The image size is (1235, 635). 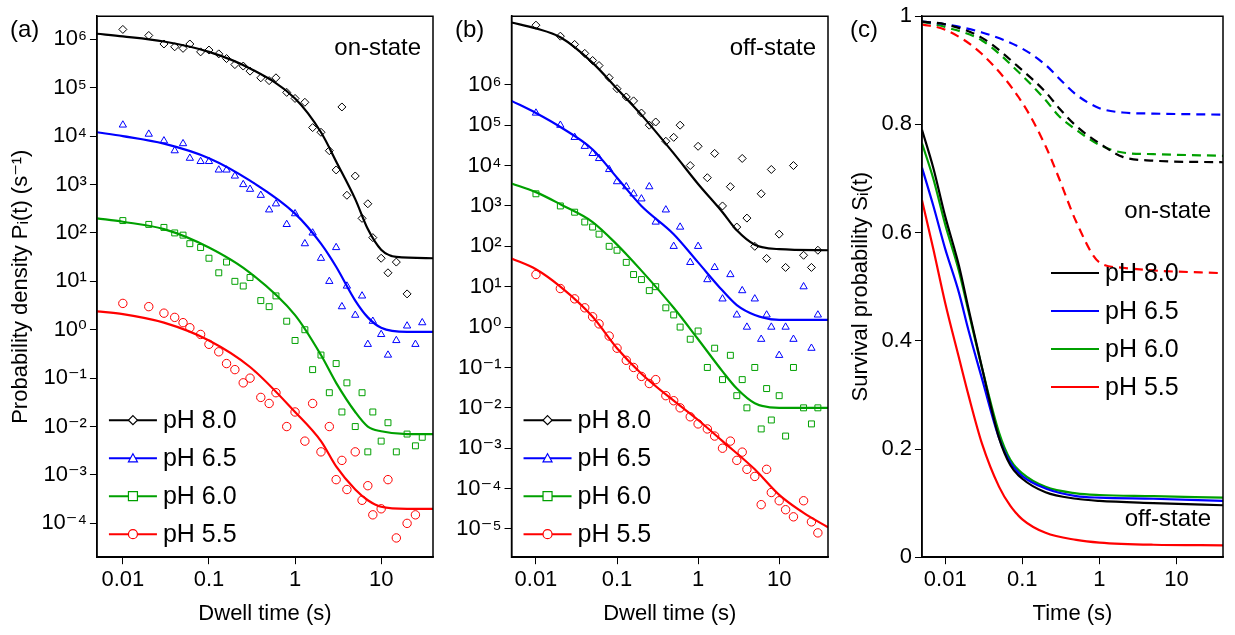 What do you see at coordinates (896, 231) in the screenshot?
I see `y-tick-label: 0.6` at bounding box center [896, 231].